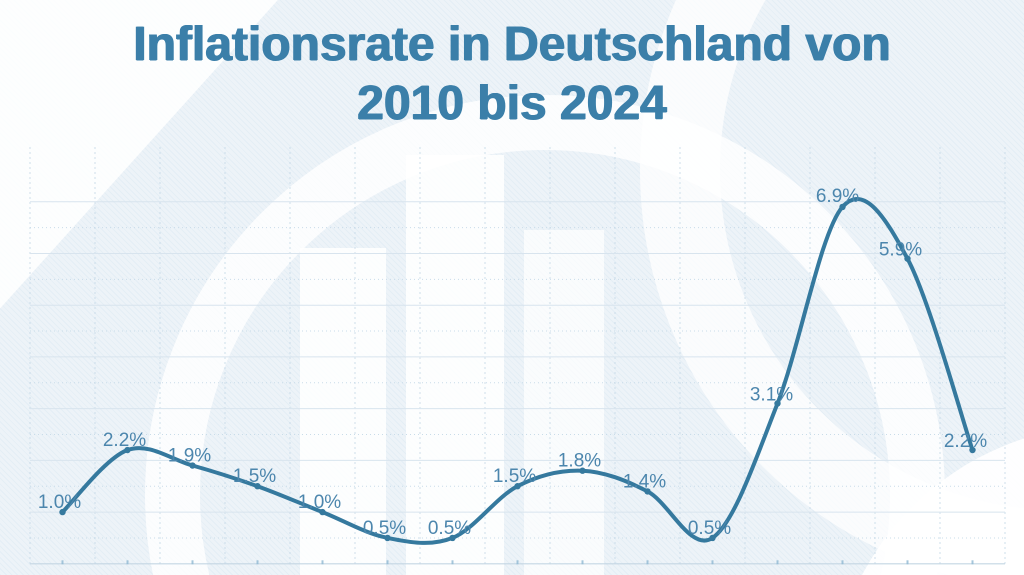  Describe the element at coordinates (644, 481) in the screenshot. I see `data-label: 1.4%` at that location.